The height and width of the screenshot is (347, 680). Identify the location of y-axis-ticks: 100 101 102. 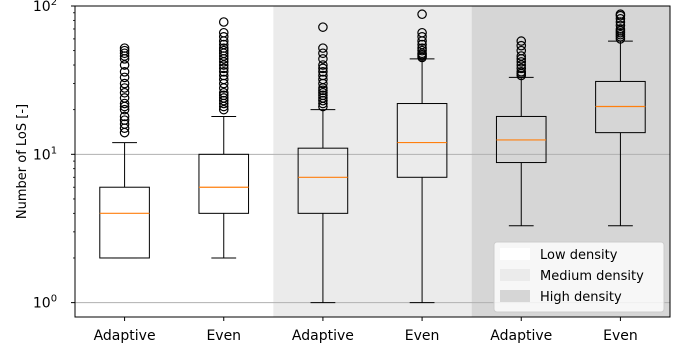
(54, 156).